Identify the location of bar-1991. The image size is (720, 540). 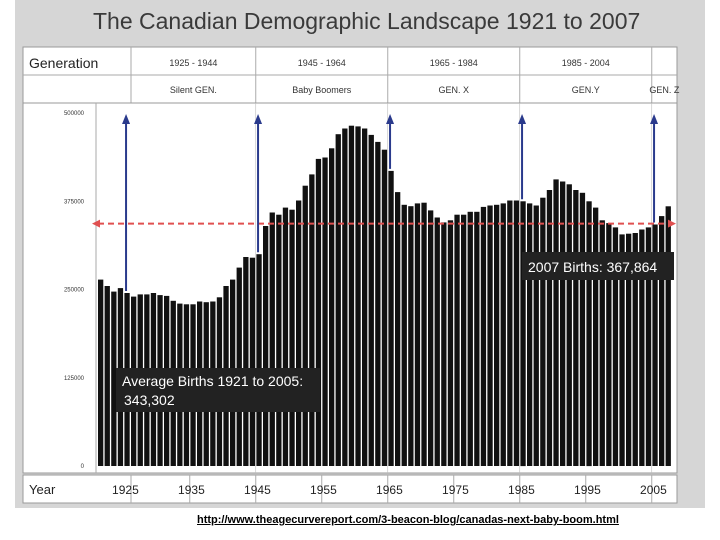
(563, 323).